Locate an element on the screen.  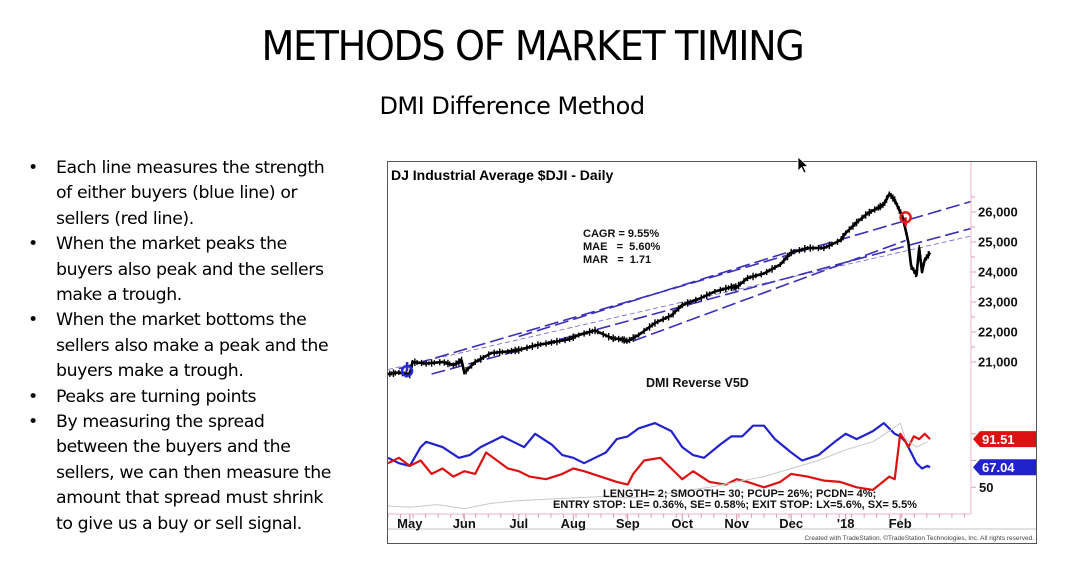
time-tick-label: May is located at coordinates (410, 523).